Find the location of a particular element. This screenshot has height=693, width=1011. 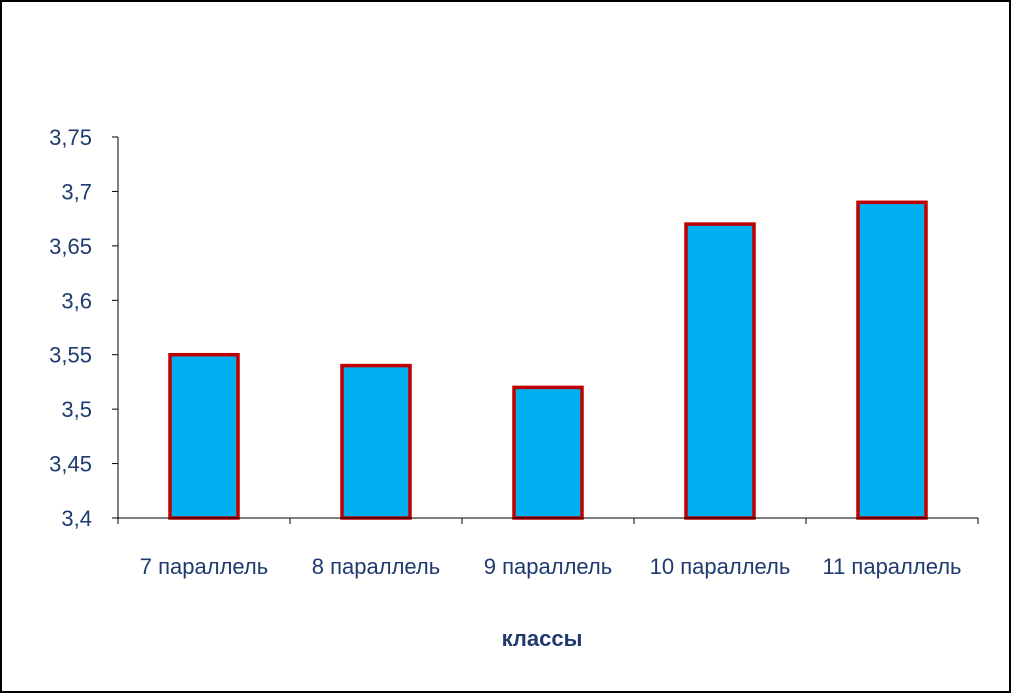

y-tick-label: 3,65 is located at coordinates (70, 246).